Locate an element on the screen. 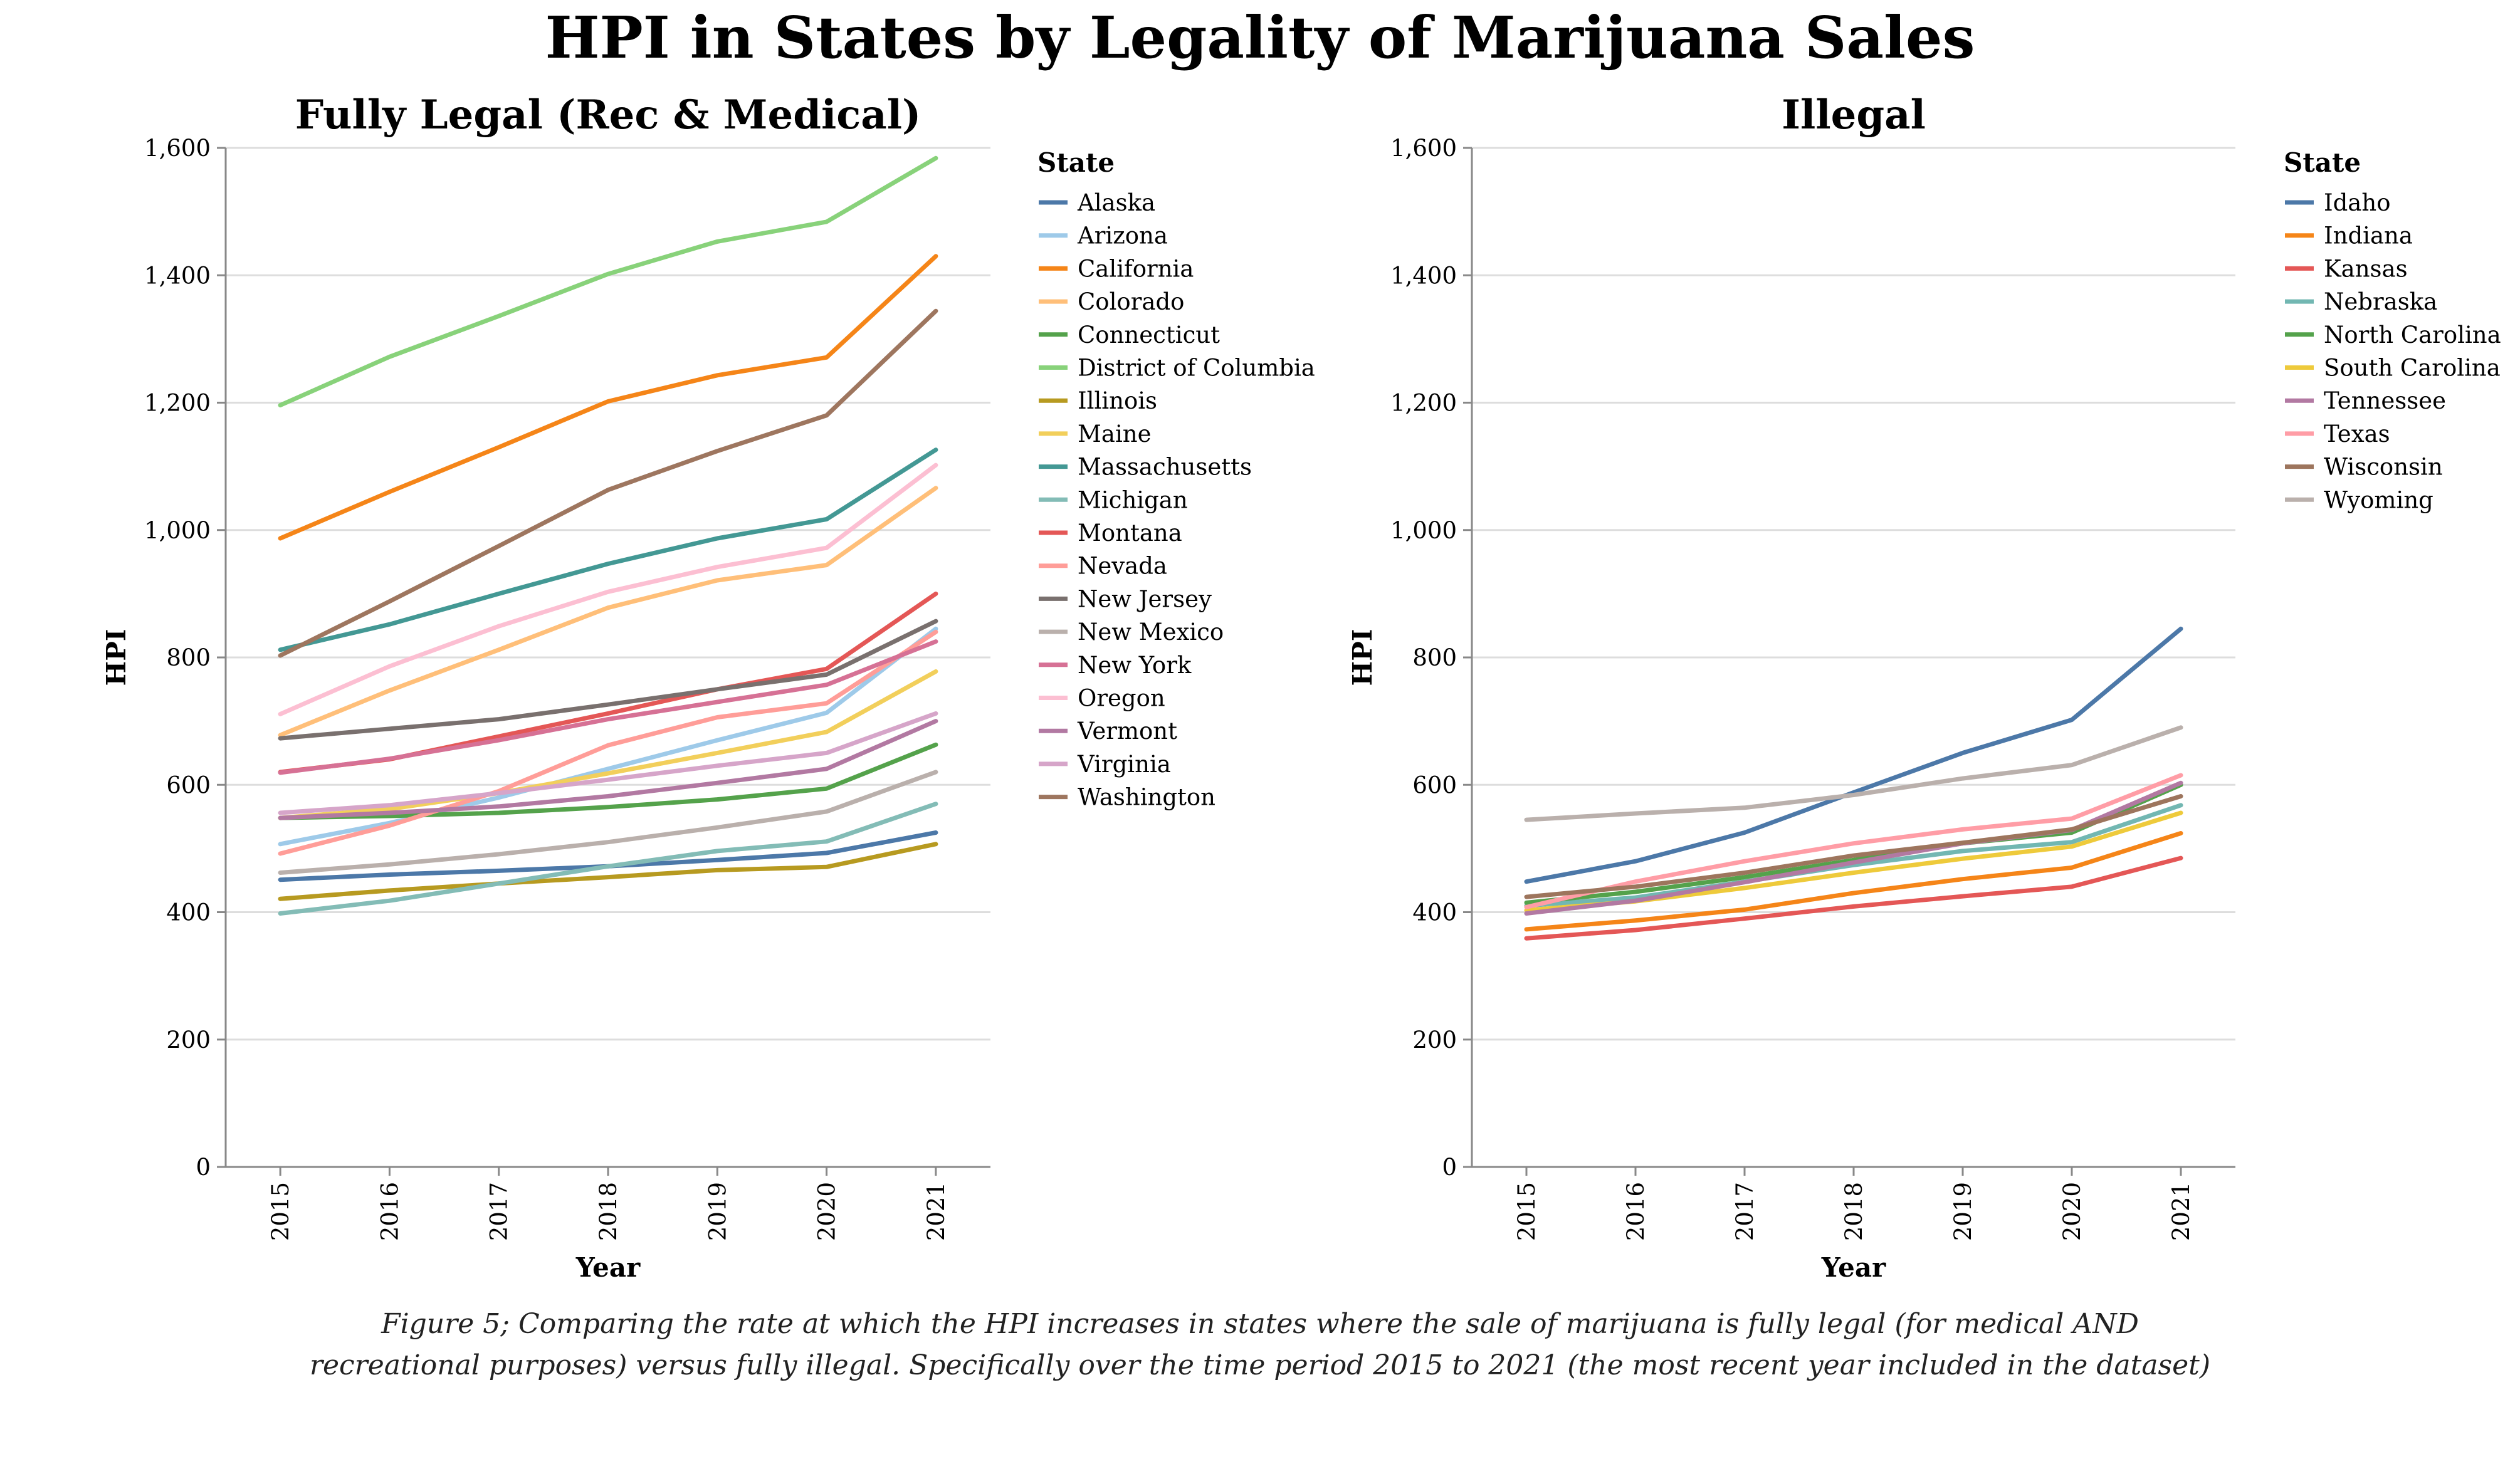 The image size is (2520, 1459). legend-label-alaska: Alaska is located at coordinates (1116, 202).